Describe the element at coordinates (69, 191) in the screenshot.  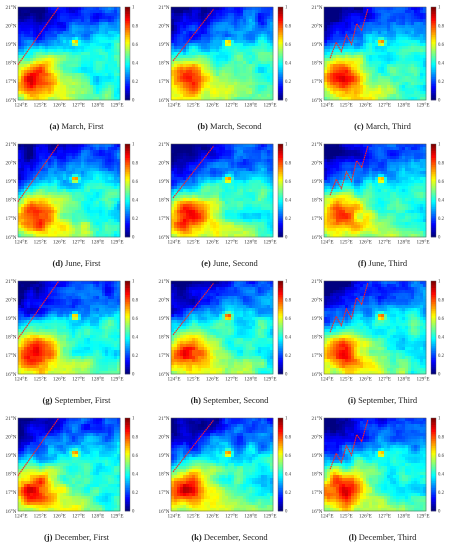
I see `heat-cells` at that location.